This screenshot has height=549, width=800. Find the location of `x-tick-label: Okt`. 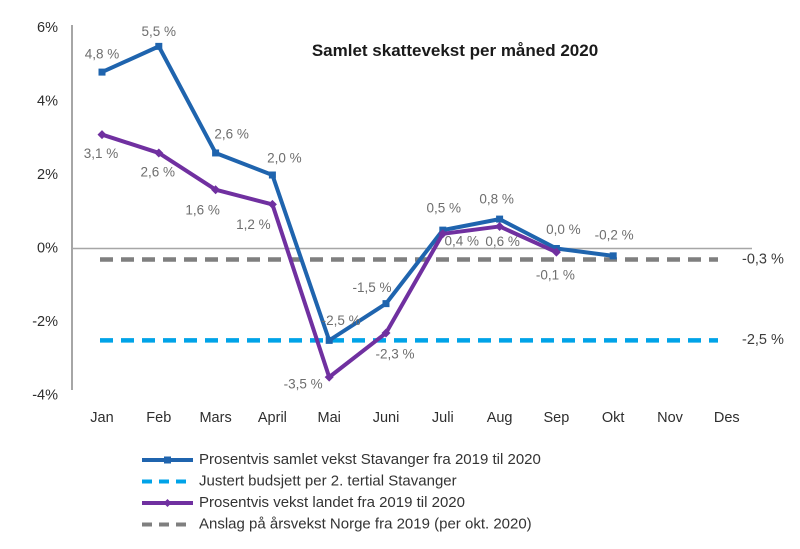

x-tick-label: Okt is located at coordinates (613, 418).